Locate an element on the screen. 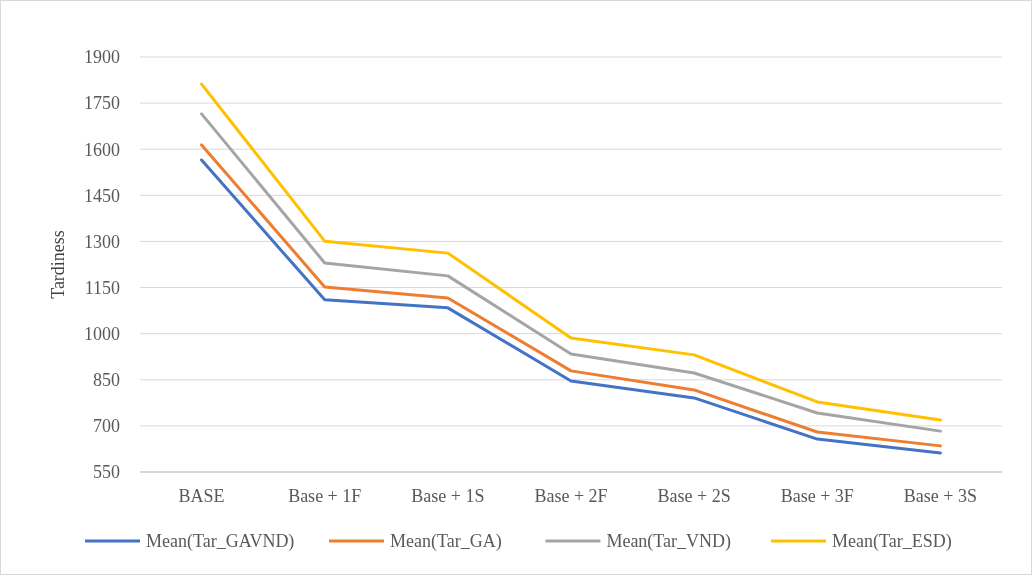 The width and height of the screenshot is (1032, 575). y-tick-label: 1900 is located at coordinates (102, 57).